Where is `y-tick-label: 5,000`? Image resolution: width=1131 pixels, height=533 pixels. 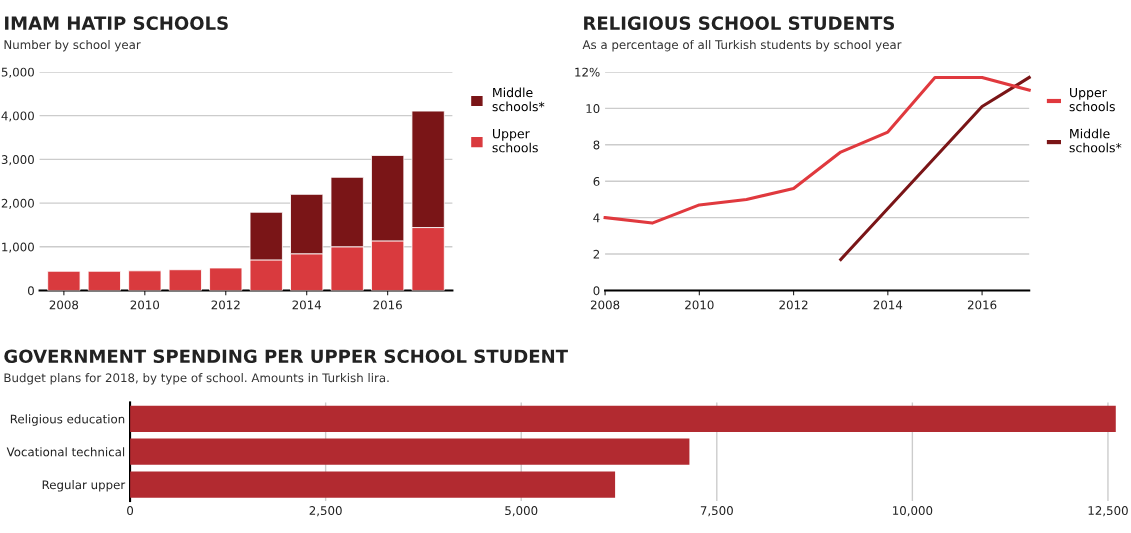 y-tick-label: 5,000 is located at coordinates (17, 72).